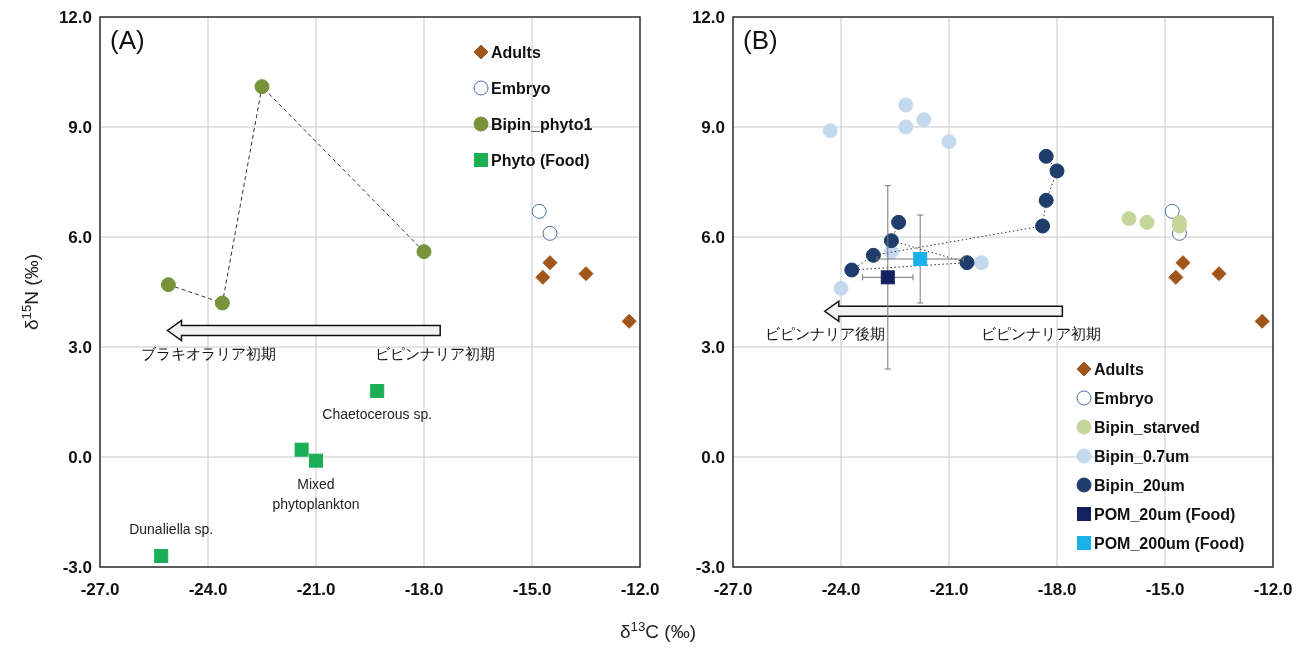 This screenshot has height=650, width=1316. What do you see at coordinates (1165, 514) in the screenshot?
I see `legend-label: POM_20um (Food)` at bounding box center [1165, 514].